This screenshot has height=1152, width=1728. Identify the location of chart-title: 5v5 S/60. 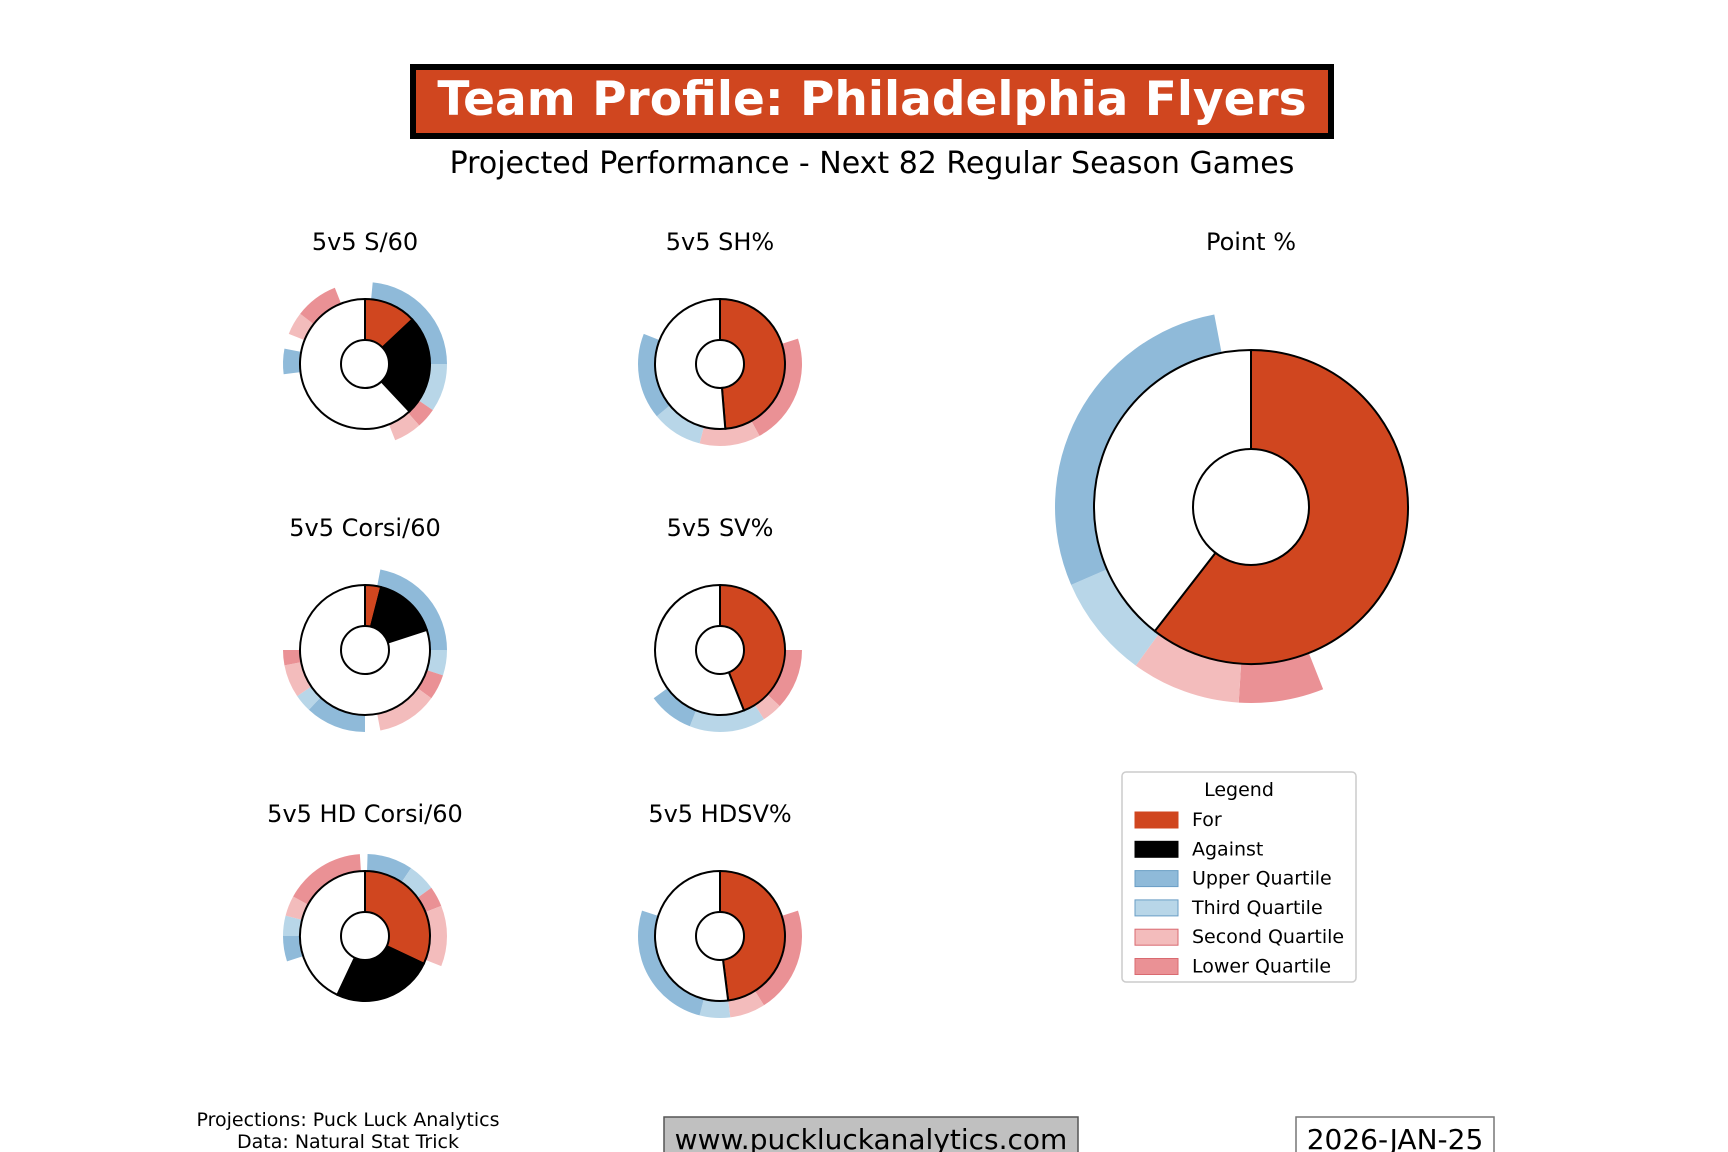
(365, 242).